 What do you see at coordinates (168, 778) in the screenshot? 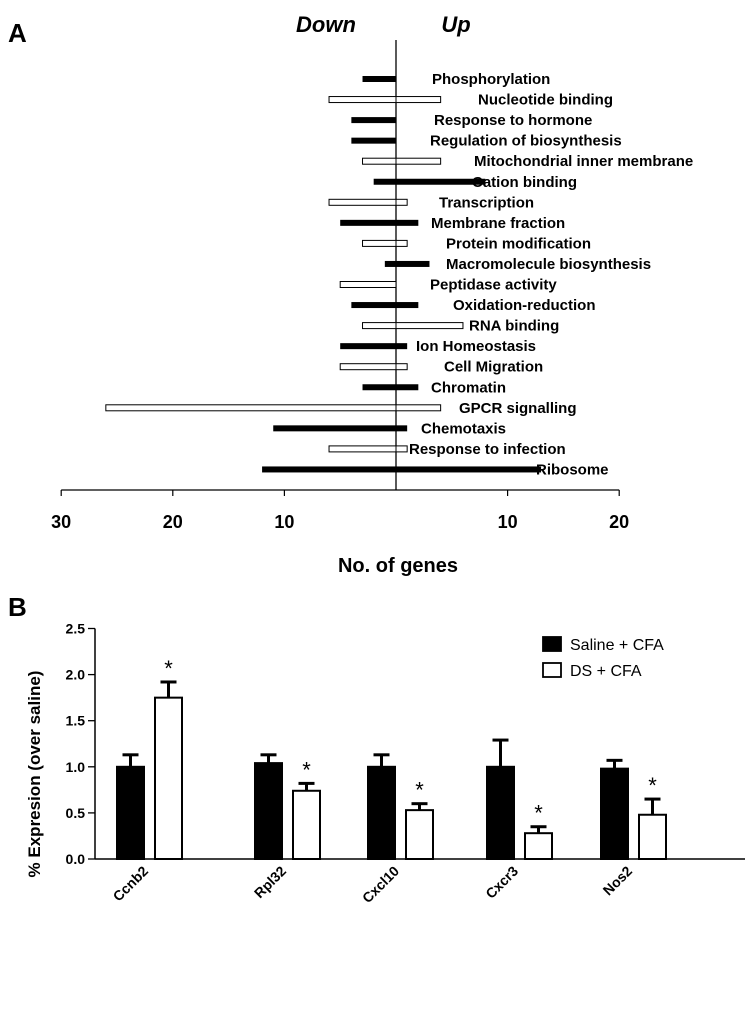
I see `bar-ccnb2-ds-cfa` at bounding box center [168, 778].